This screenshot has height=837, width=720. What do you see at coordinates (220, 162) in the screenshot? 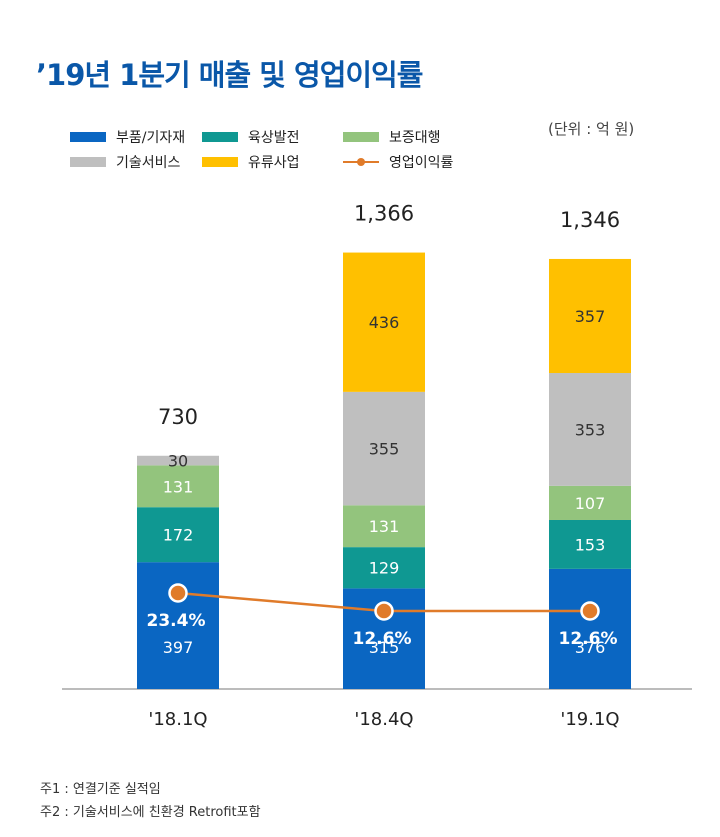
I see `legend-swatch-distribution` at bounding box center [220, 162].